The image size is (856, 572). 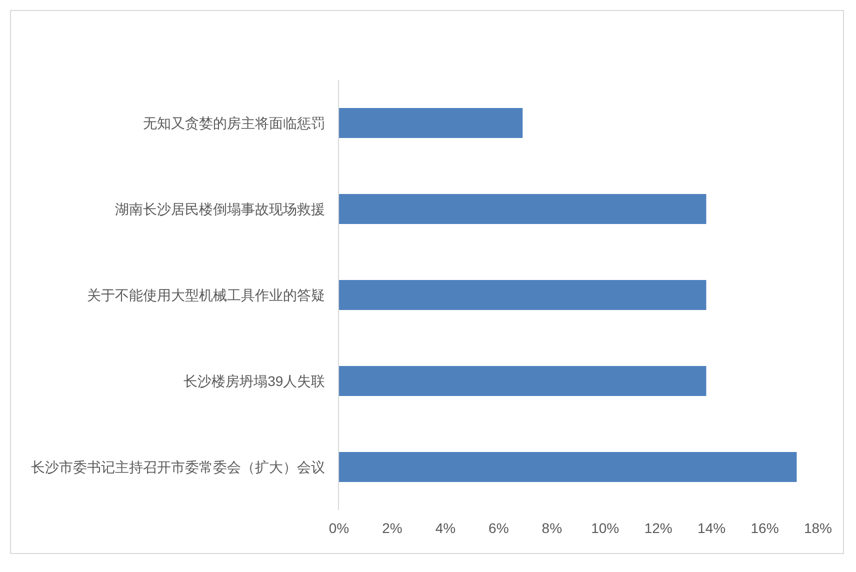 What do you see at coordinates (658, 528) in the screenshot?
I see `x-tick-label: 12%` at bounding box center [658, 528].